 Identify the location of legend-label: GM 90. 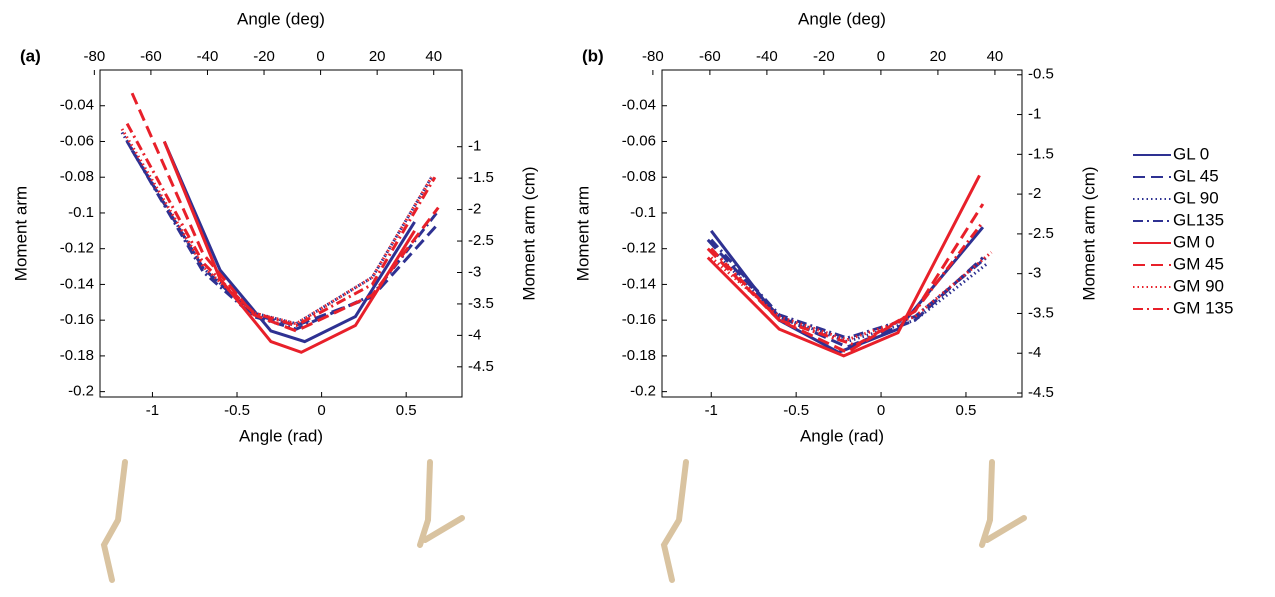
(1198, 285).